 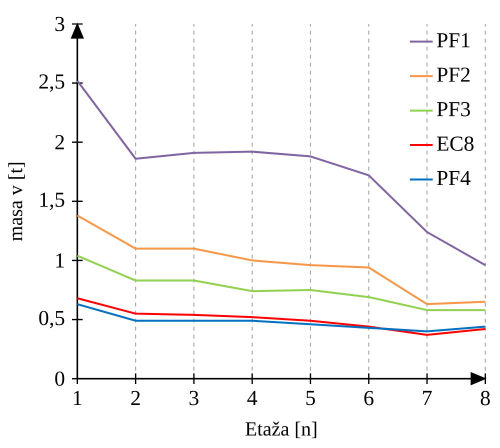 I want to click on legend-label: PF2, so click(x=453, y=75).